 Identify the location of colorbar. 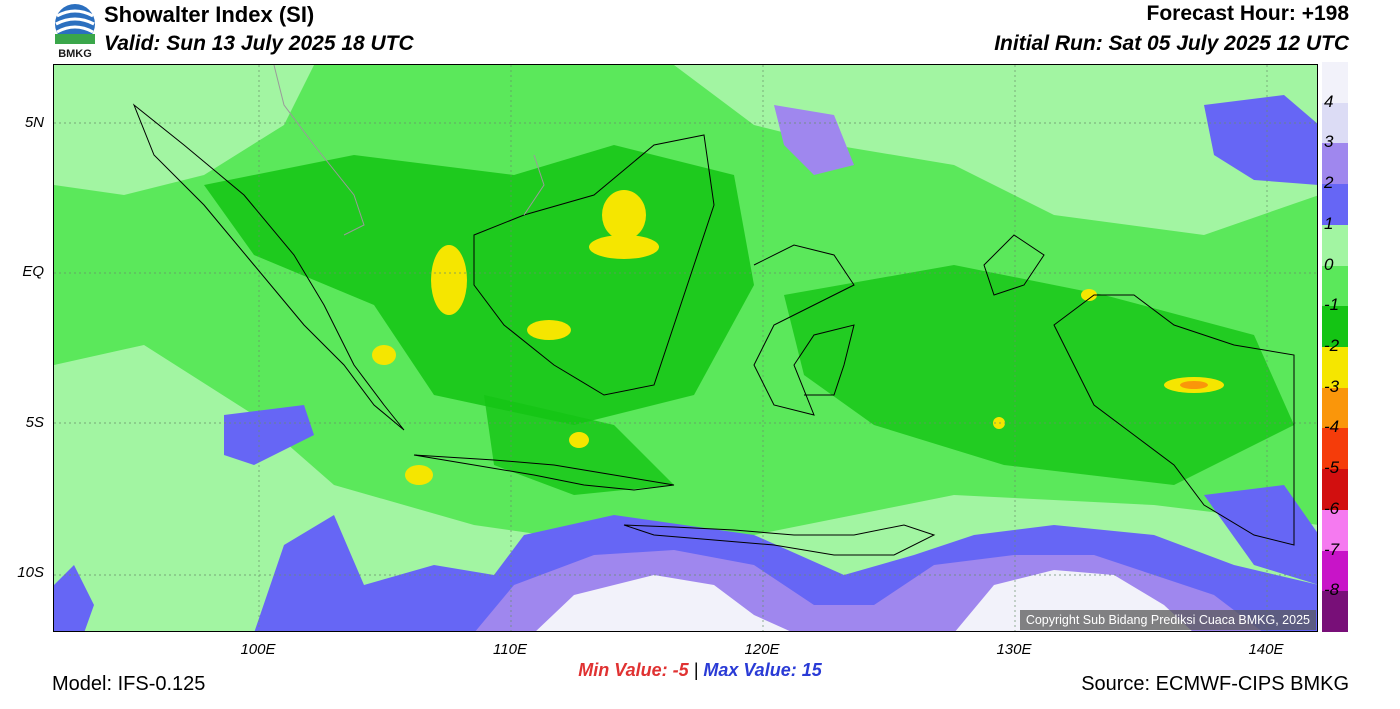
(1335, 347).